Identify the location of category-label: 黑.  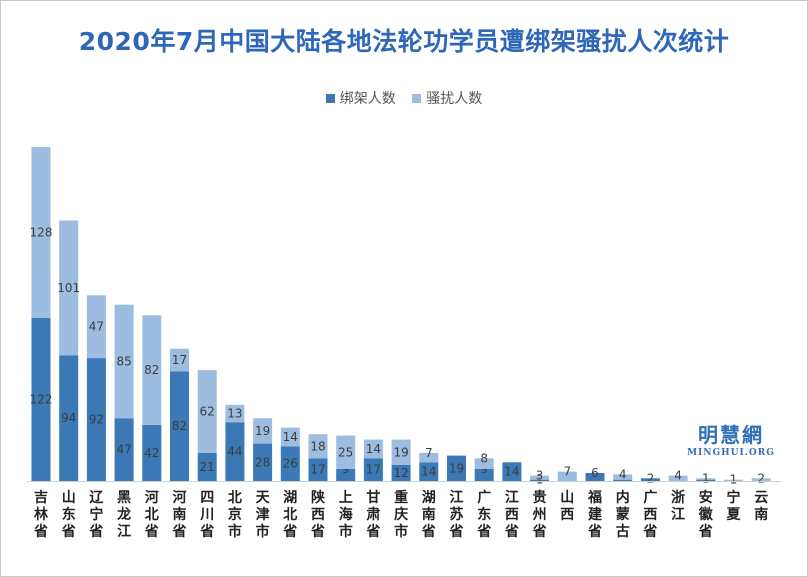
(124, 498).